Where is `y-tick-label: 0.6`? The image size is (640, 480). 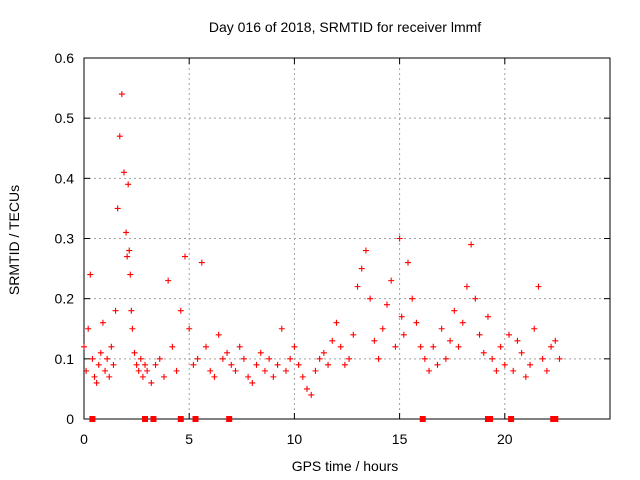 y-tick-label: 0.6 is located at coordinates (65, 58).